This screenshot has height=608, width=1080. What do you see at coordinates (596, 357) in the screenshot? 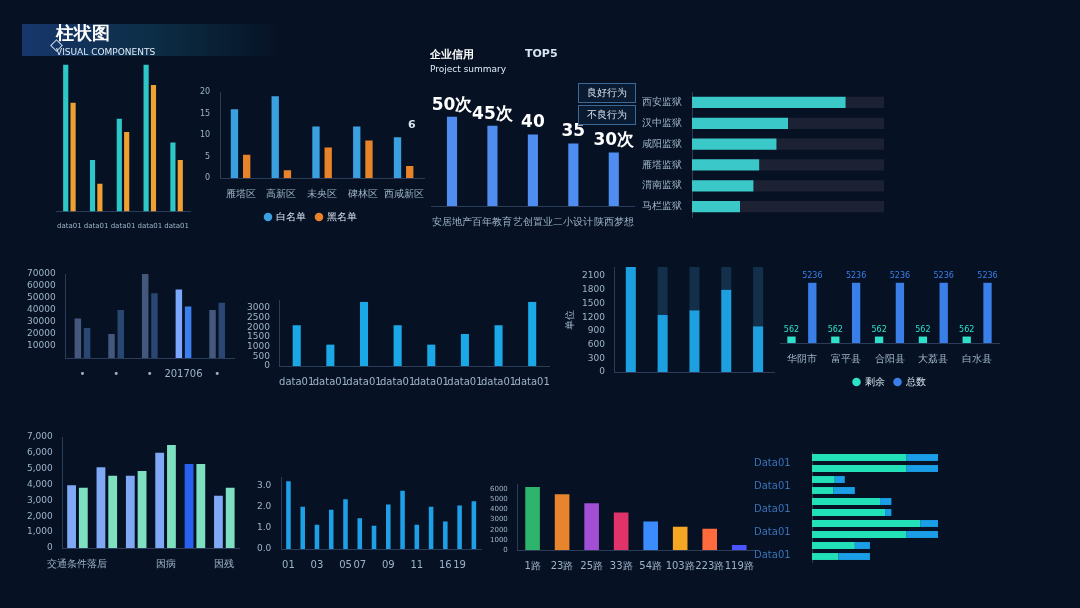
I see `y-tick-label: 300` at bounding box center [596, 357].